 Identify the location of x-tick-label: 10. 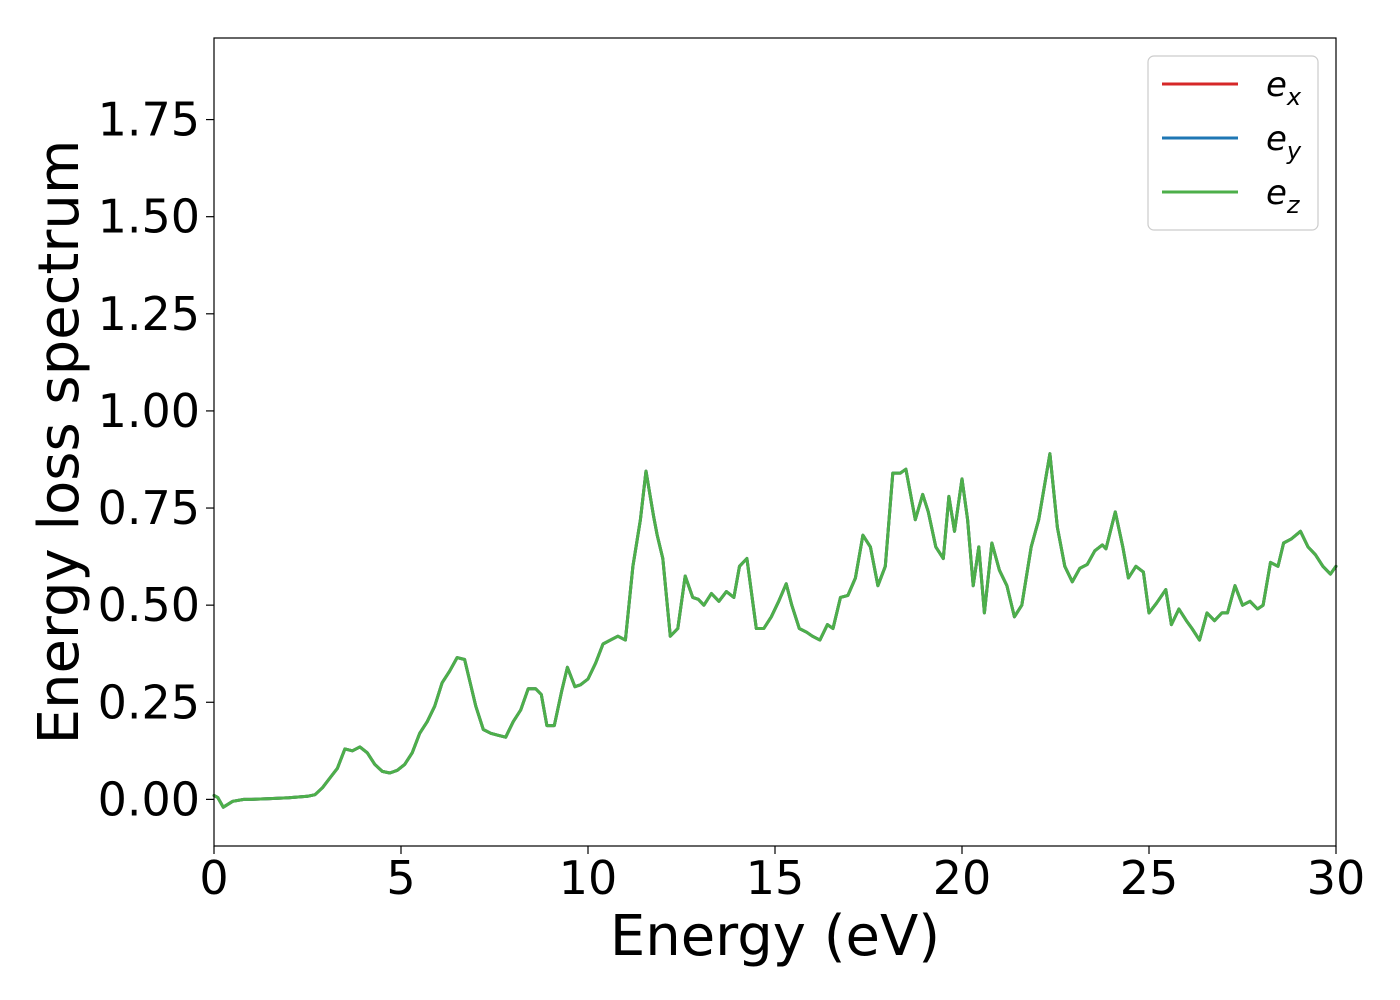
(588, 878).